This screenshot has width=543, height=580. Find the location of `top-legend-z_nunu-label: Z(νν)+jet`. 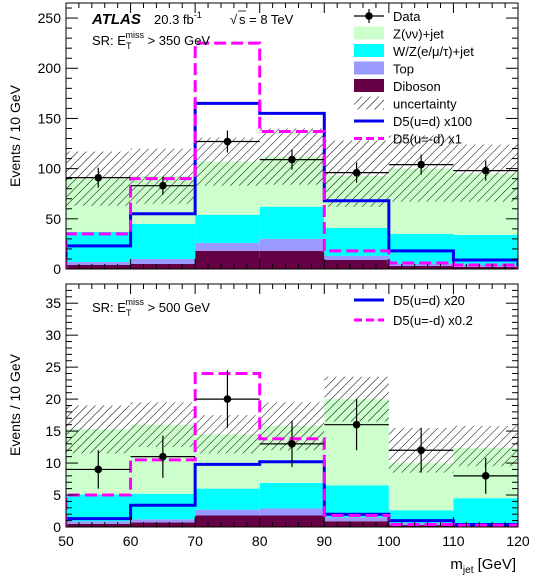

top-legend-z_nunu-label: Z(νν)+jet is located at coordinates (418, 34).